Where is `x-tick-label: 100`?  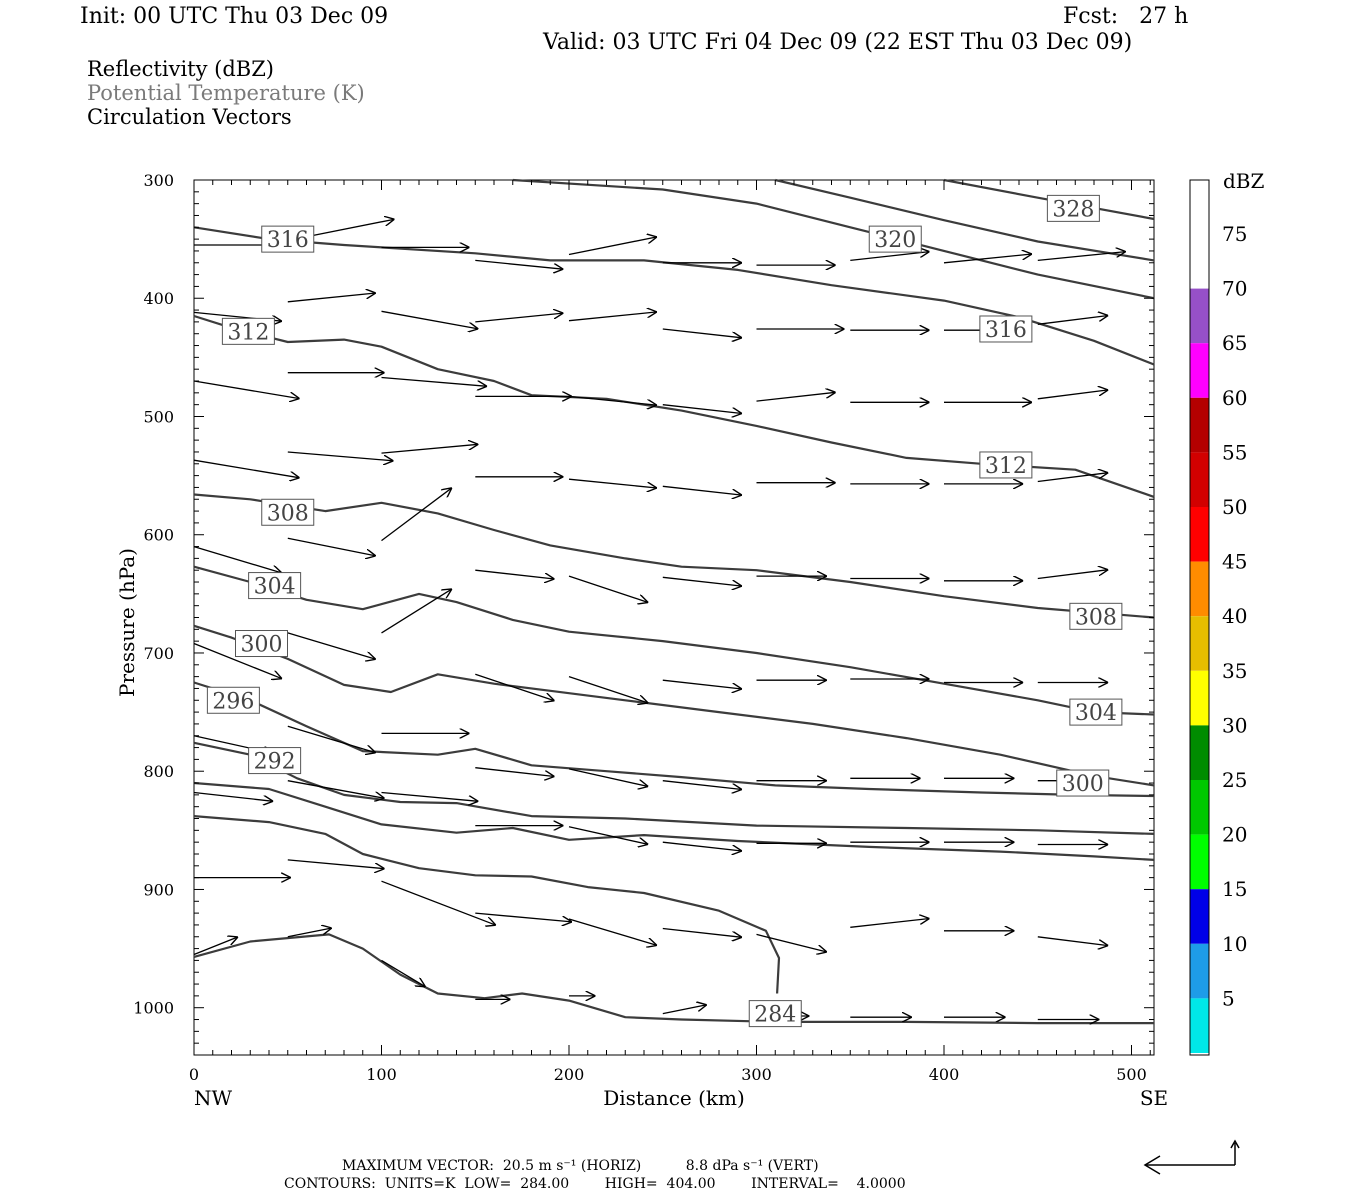
x-tick-label: 100 is located at coordinates (381, 1074).